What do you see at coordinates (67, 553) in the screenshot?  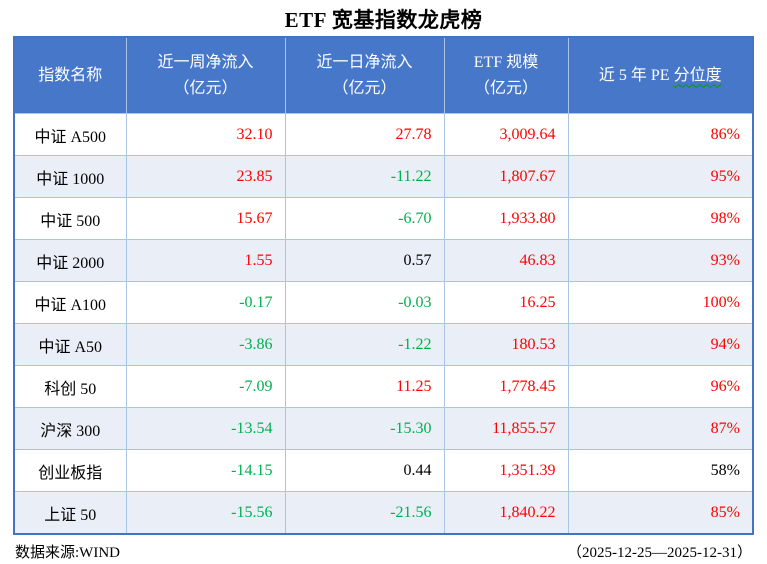 I see `data-source-label: 数据来源:WIND` at bounding box center [67, 553].